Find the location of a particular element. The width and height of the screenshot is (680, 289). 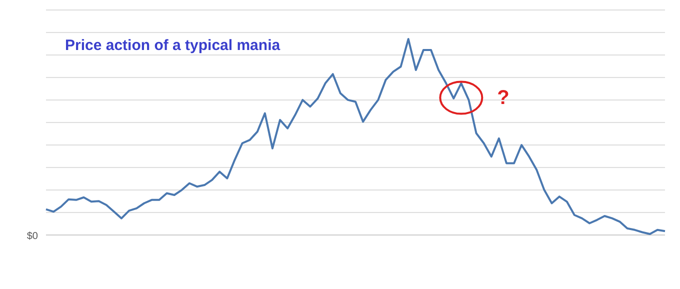

chart-title: Price action of a typical mania is located at coordinates (173, 45).